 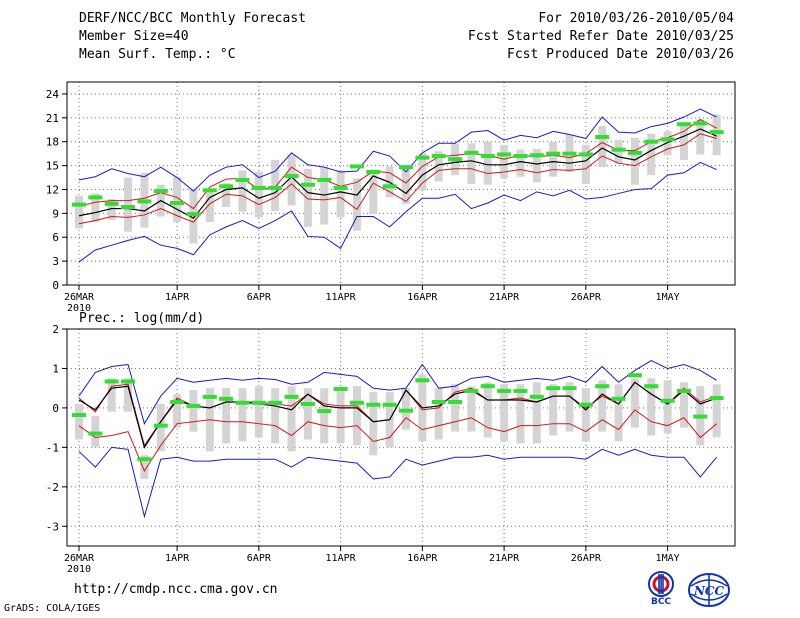 What do you see at coordinates (52, 189) in the screenshot?
I see `temp-y-tick-label: 12` at bounding box center [52, 189].